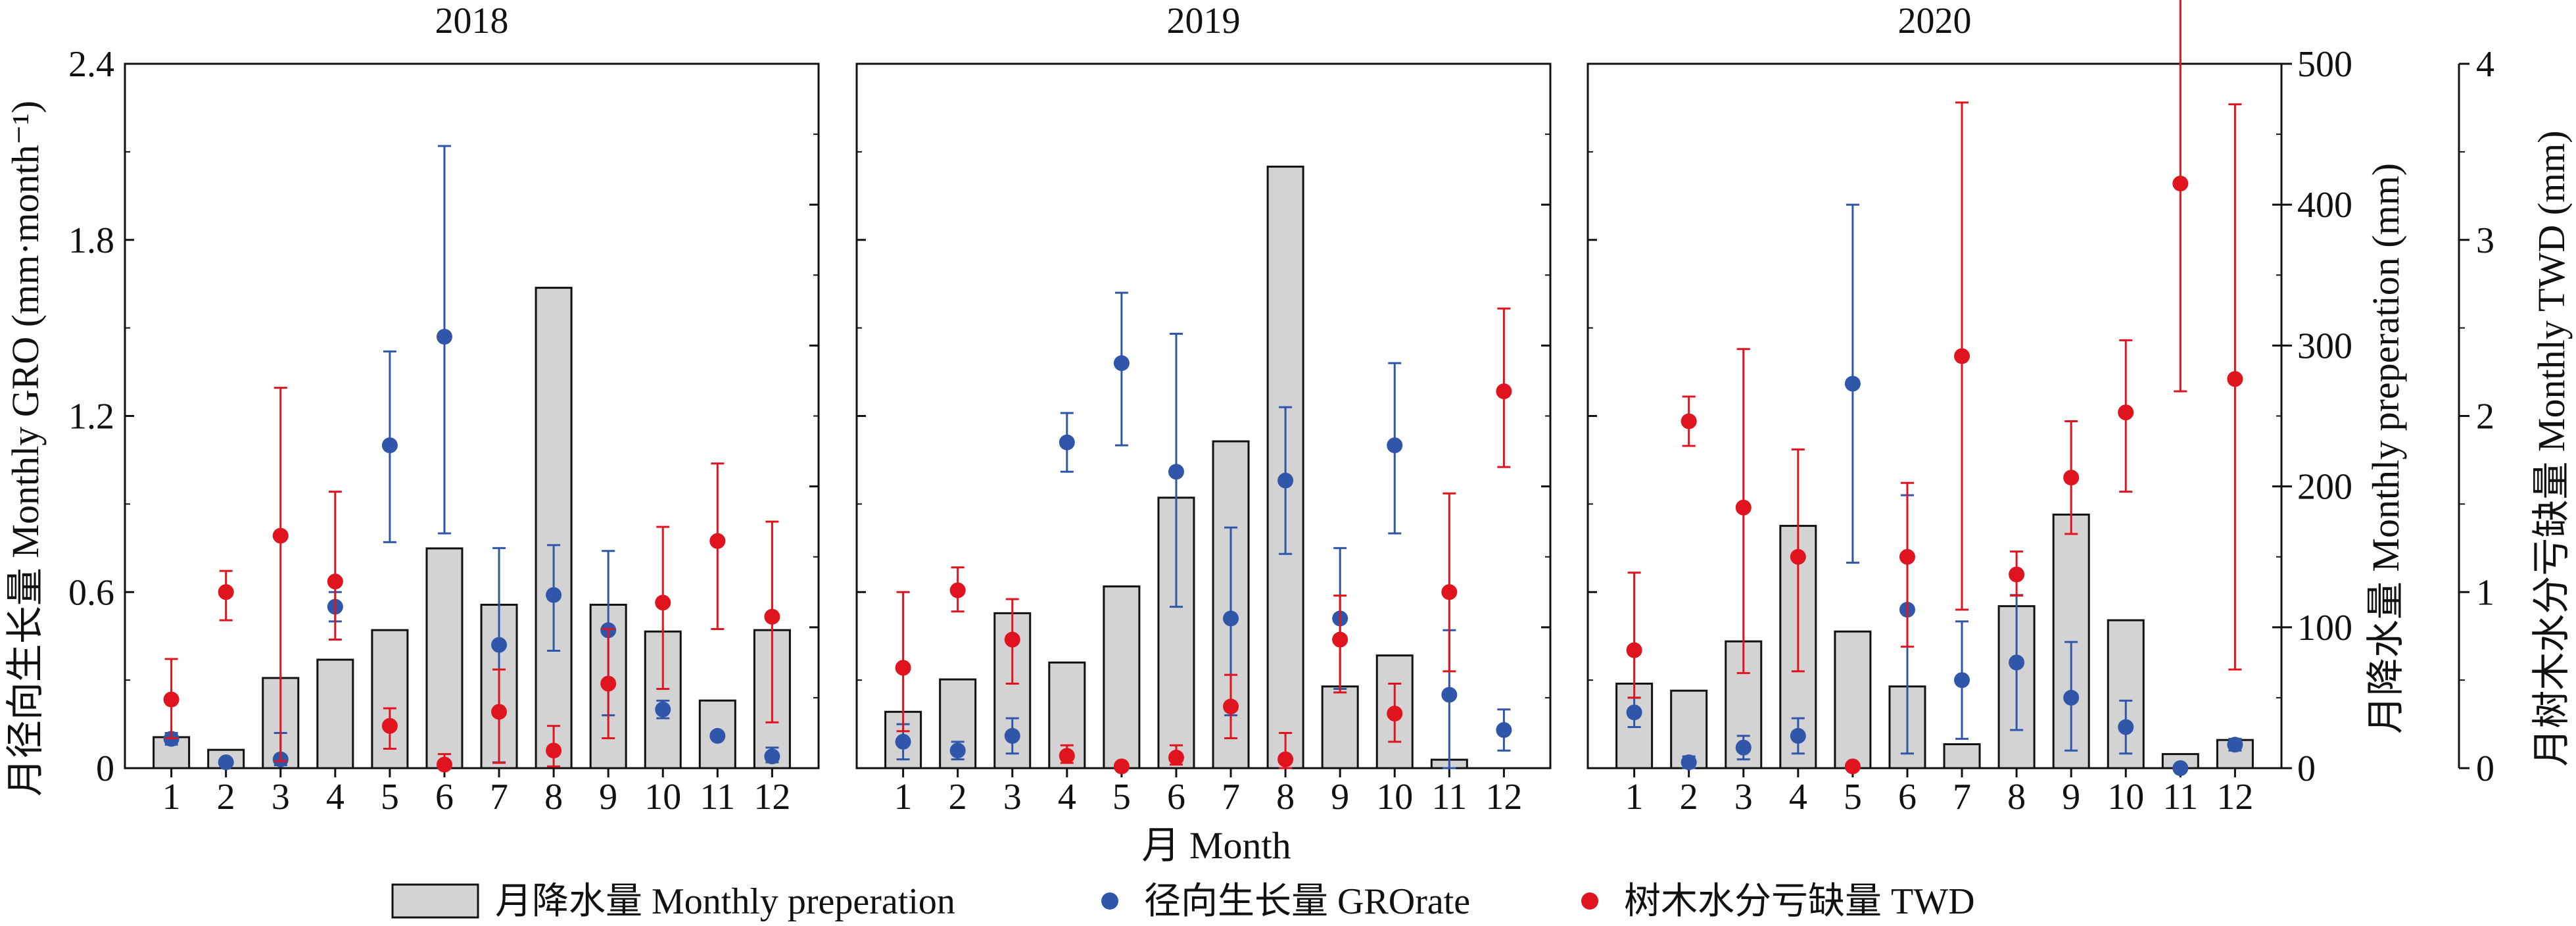 Image resolution: width=2576 pixels, height=926 pixels. What do you see at coordinates (2485, 769) in the screenshot?
I see `y-tick-label-twd: 0` at bounding box center [2485, 769].